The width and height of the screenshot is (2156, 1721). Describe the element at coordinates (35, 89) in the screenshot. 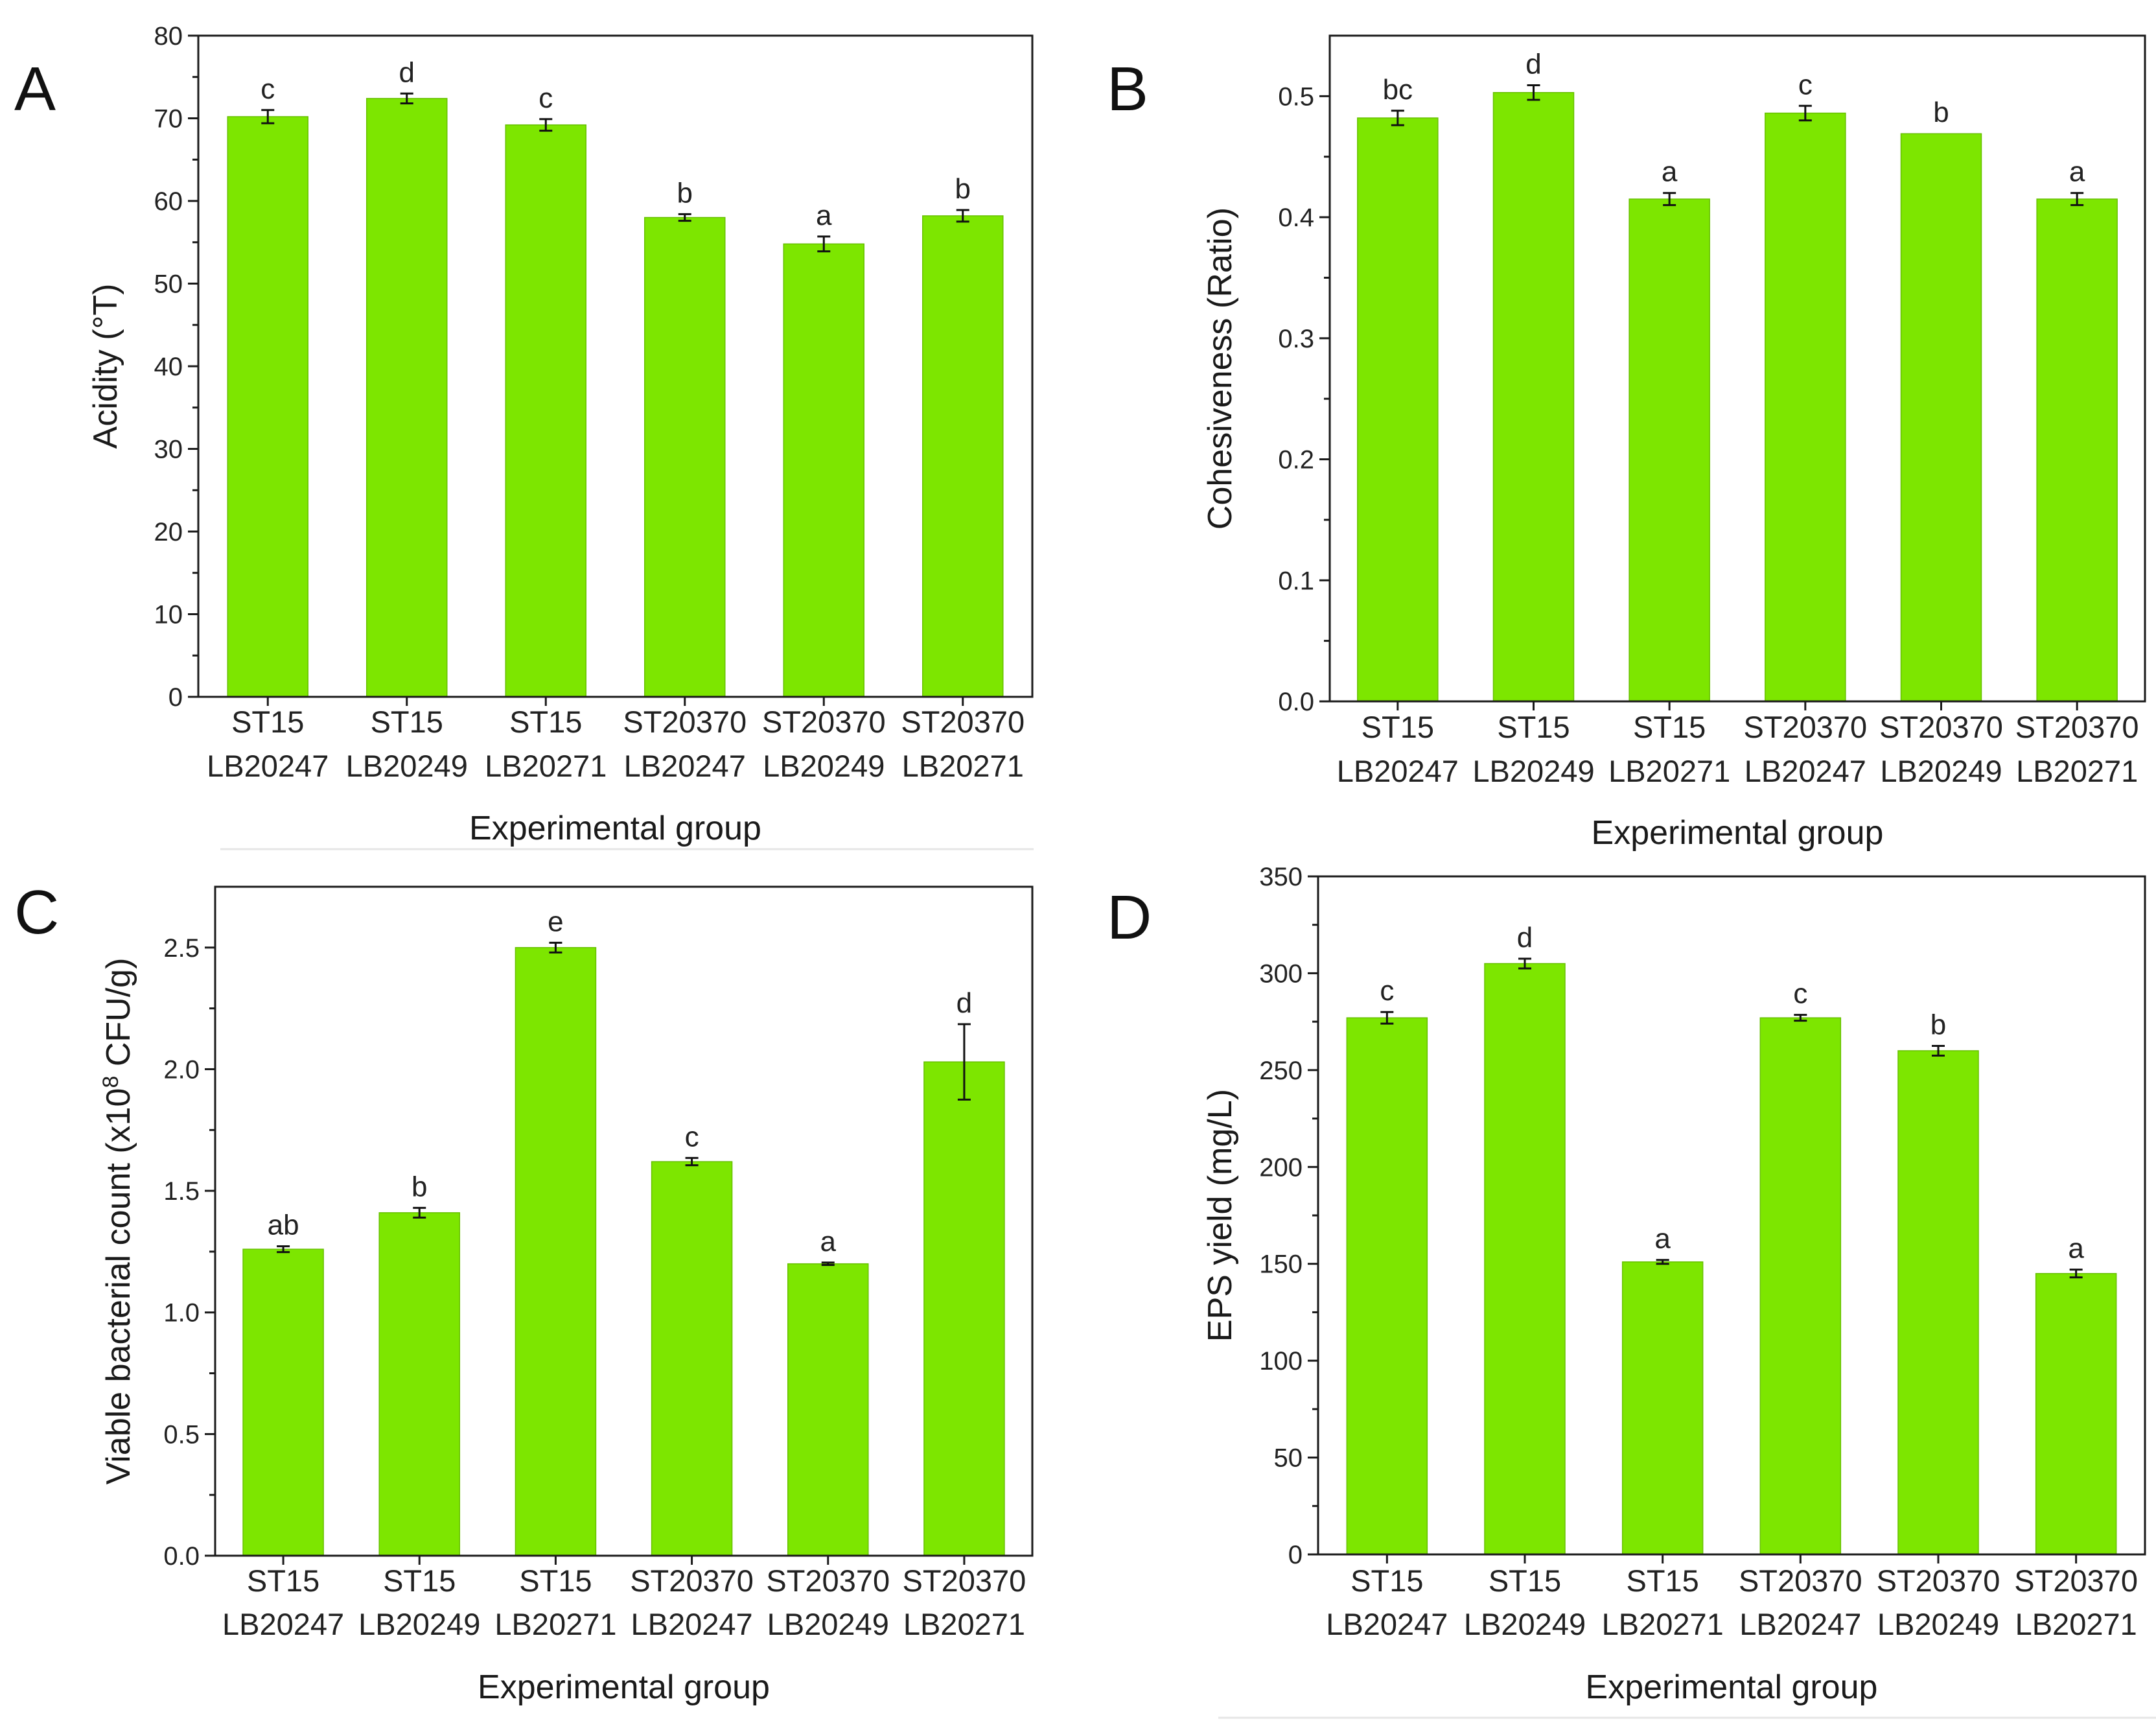

I see `panel-letter: A` at that location.